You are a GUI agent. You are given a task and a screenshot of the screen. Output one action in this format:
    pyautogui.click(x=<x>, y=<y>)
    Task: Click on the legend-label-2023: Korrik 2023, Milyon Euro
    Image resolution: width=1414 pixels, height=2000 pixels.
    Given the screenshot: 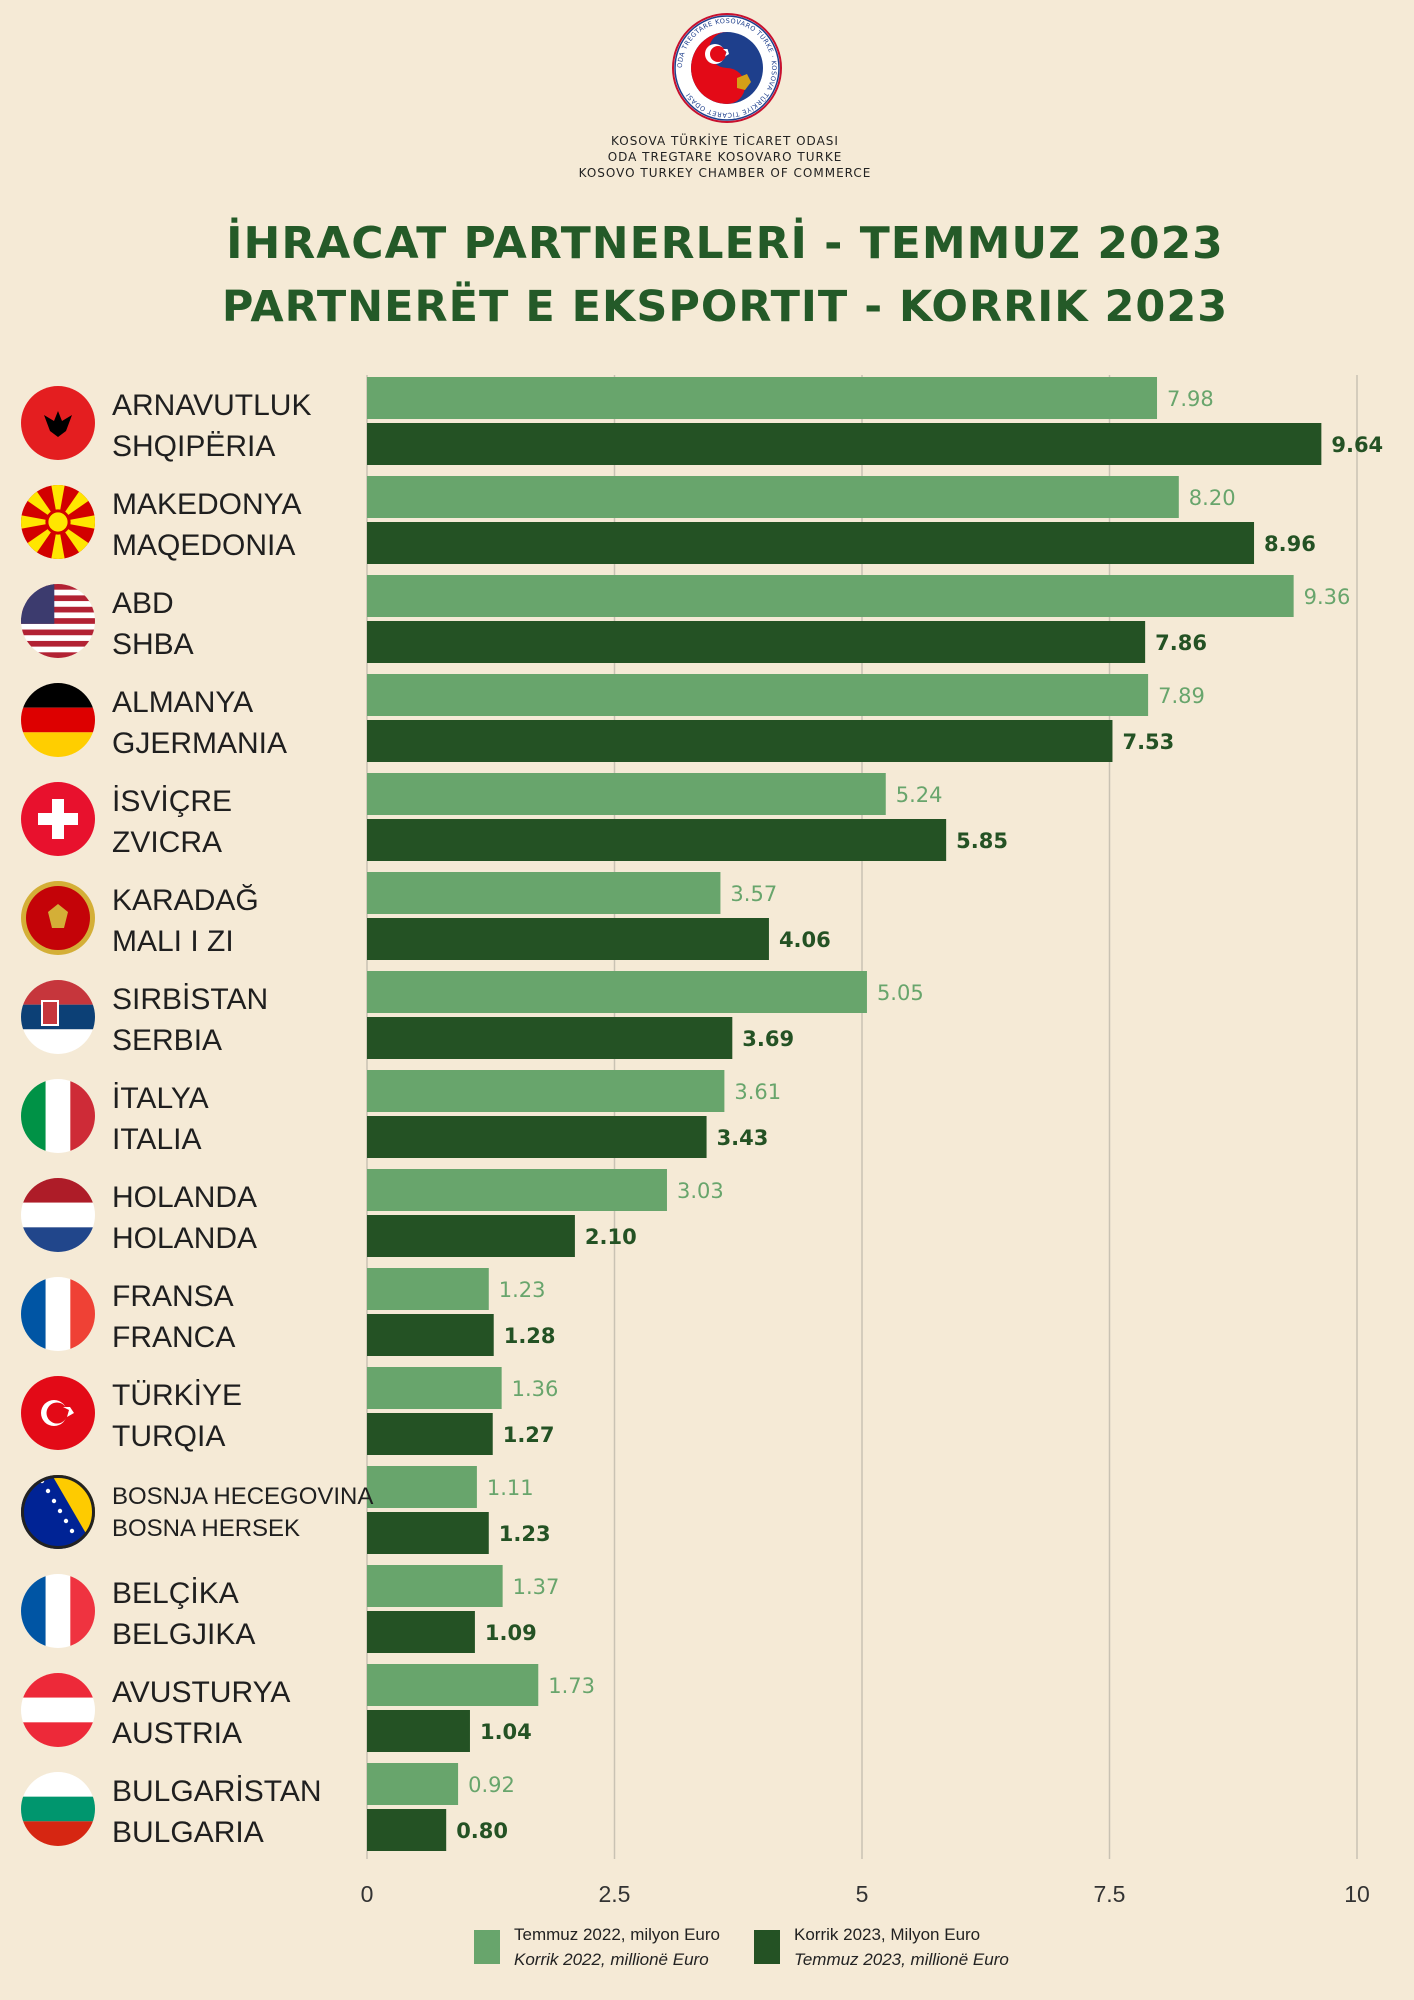 What is the action you would take?
    pyautogui.click(x=887, y=1934)
    